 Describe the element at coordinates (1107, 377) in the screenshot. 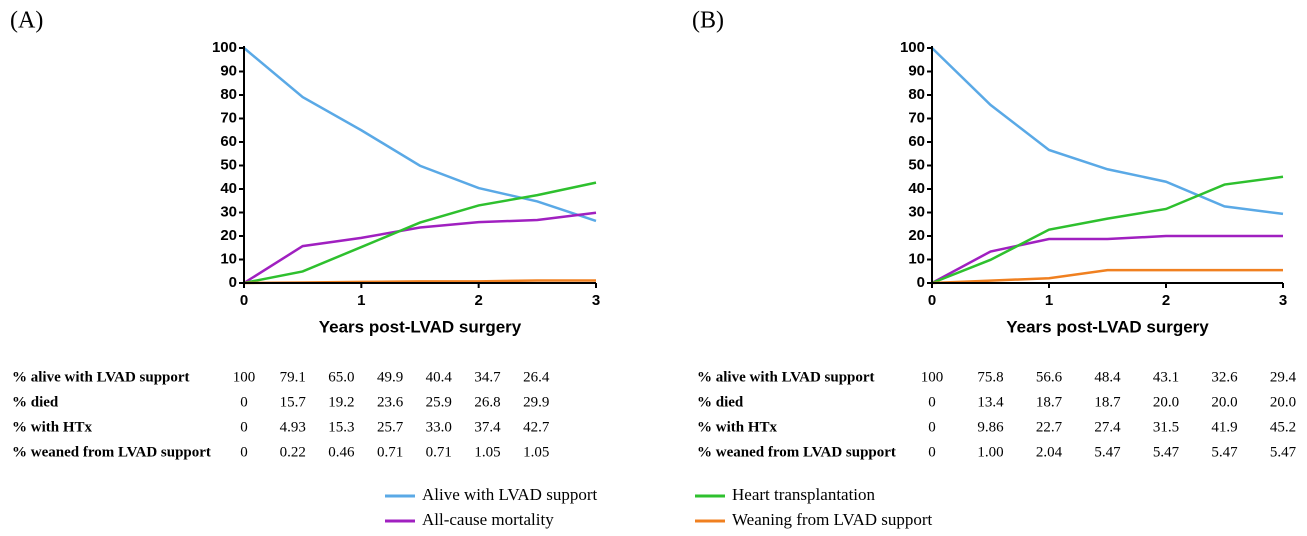

I see `table-cell: 48.4` at that location.